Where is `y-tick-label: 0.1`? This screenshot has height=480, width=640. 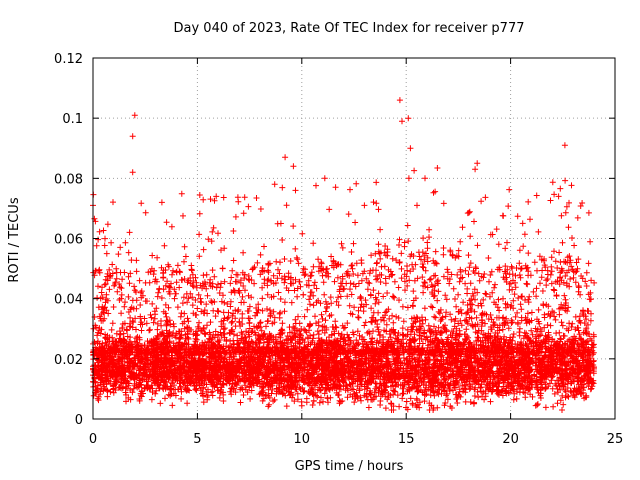
y-tick-label: 0.1 is located at coordinates (72, 119).